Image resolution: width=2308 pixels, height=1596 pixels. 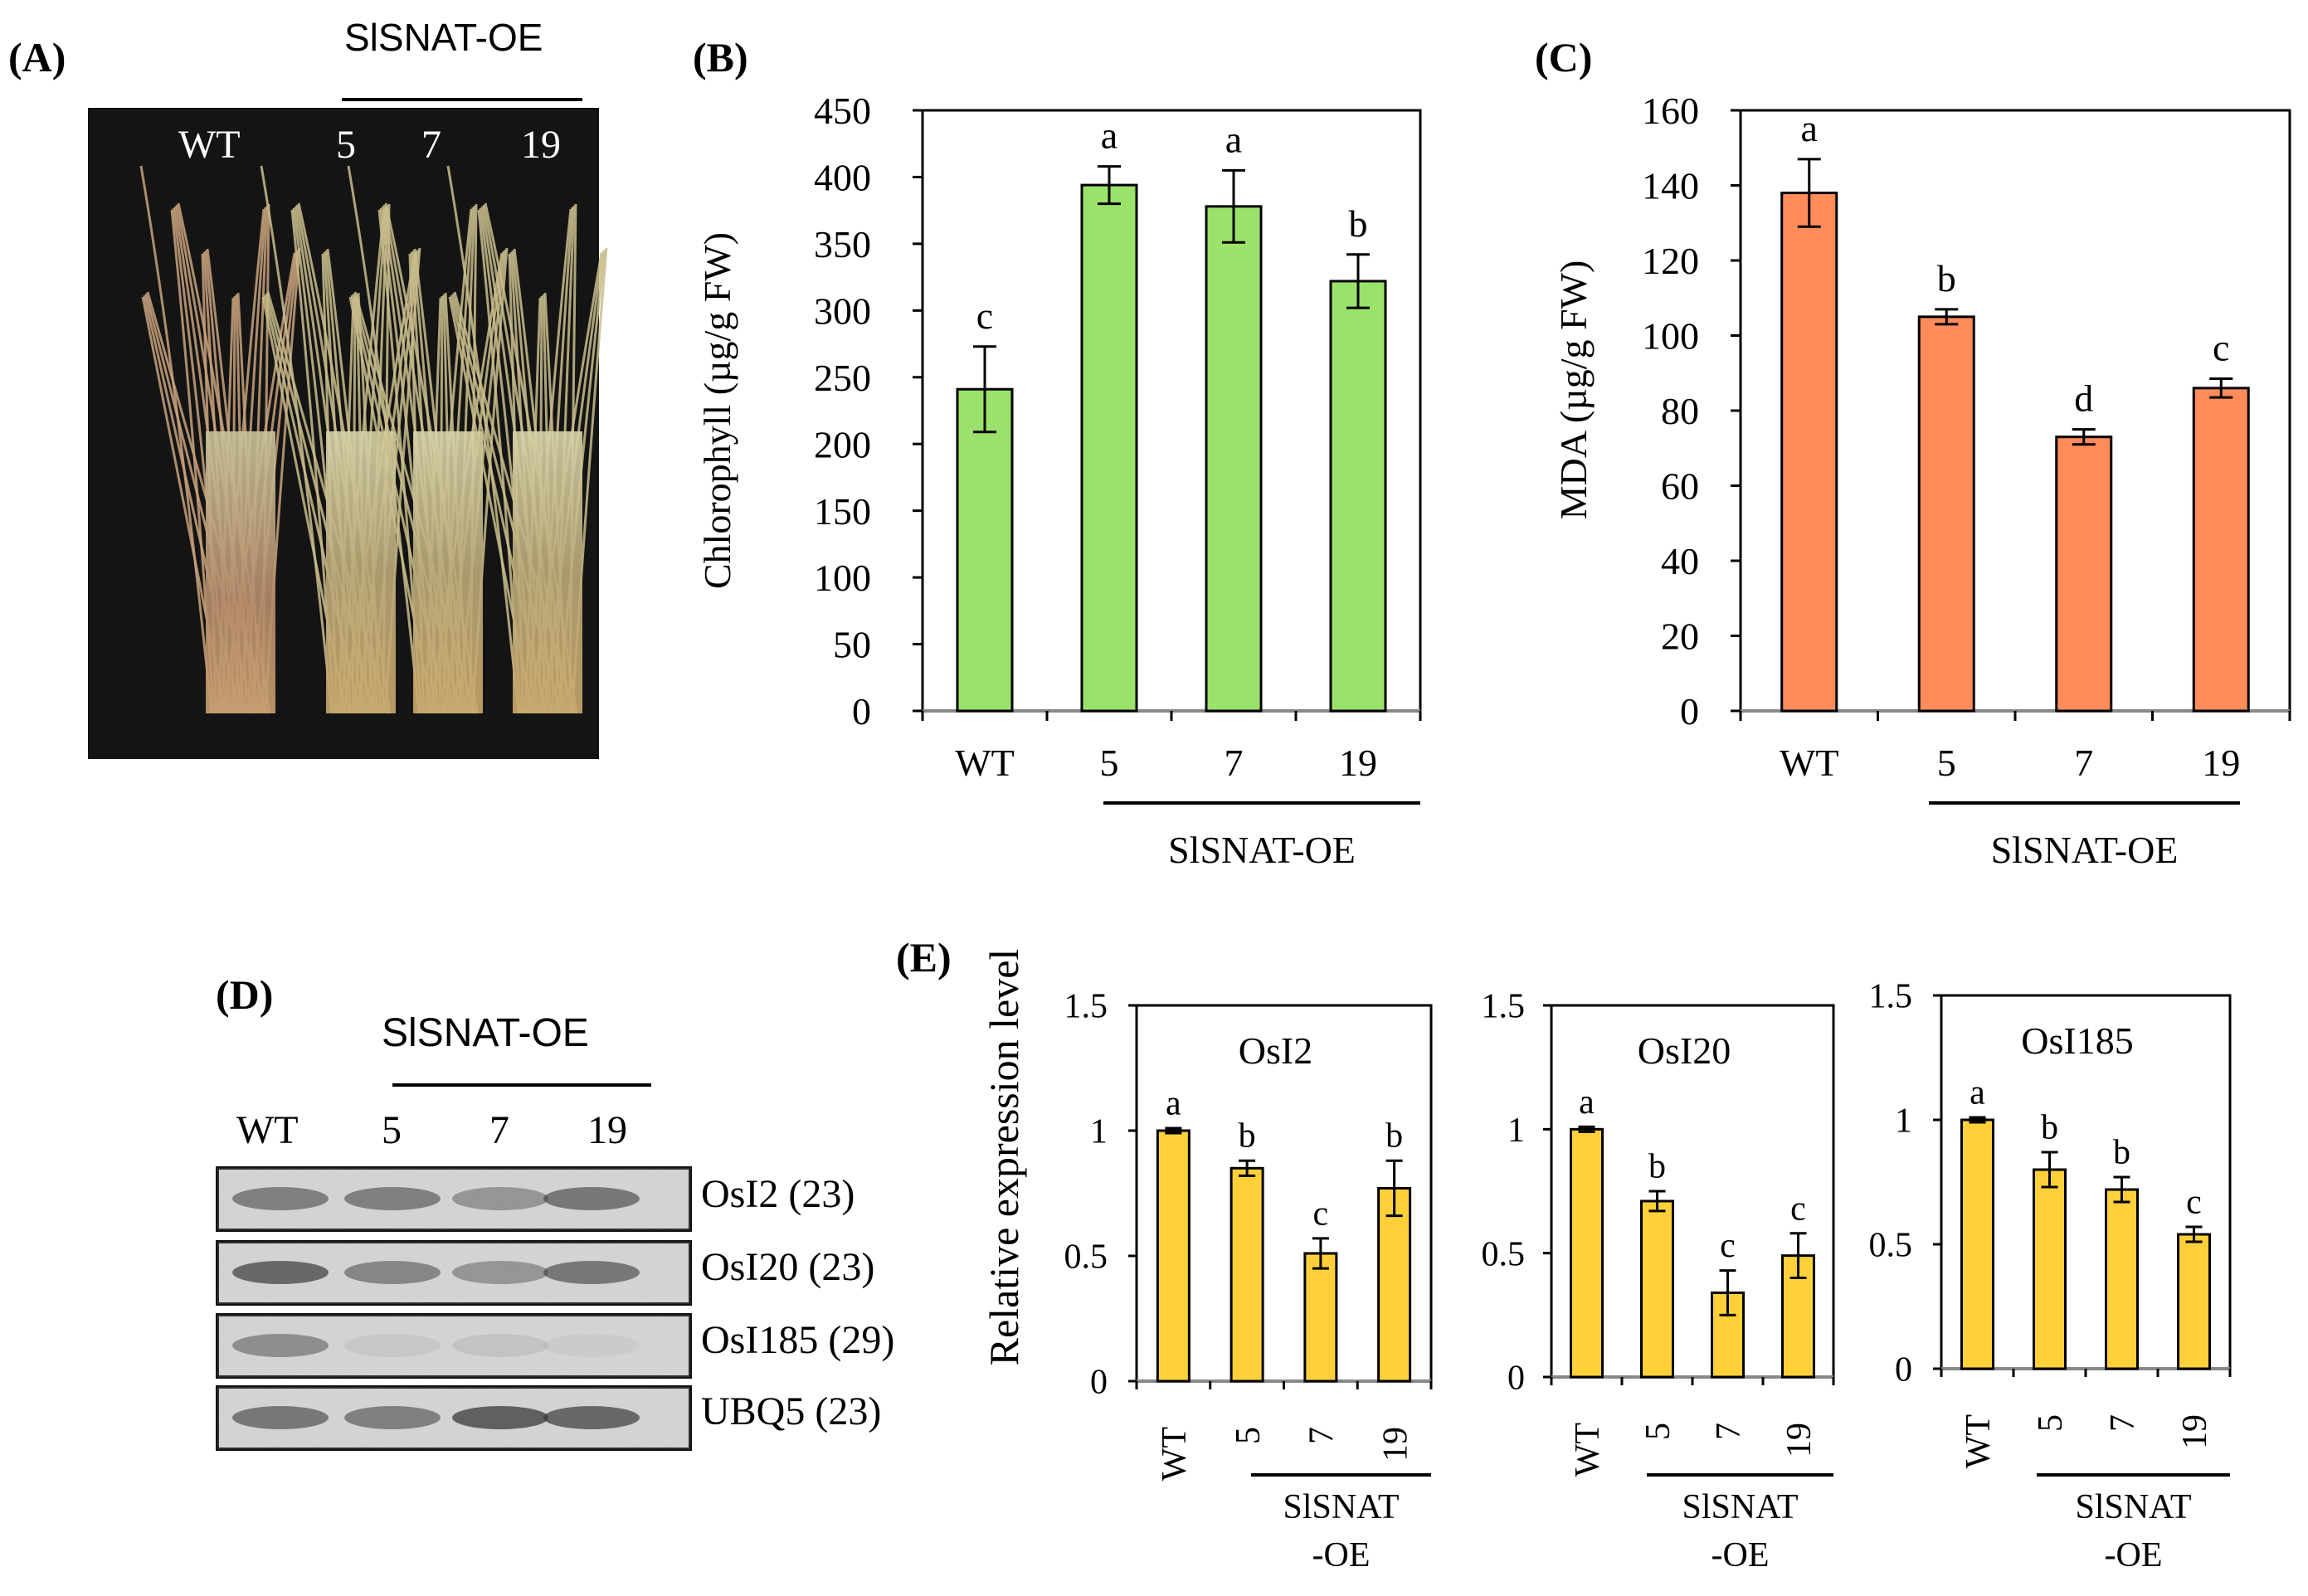 I want to click on y-tick-label: 400, so click(x=843, y=178).